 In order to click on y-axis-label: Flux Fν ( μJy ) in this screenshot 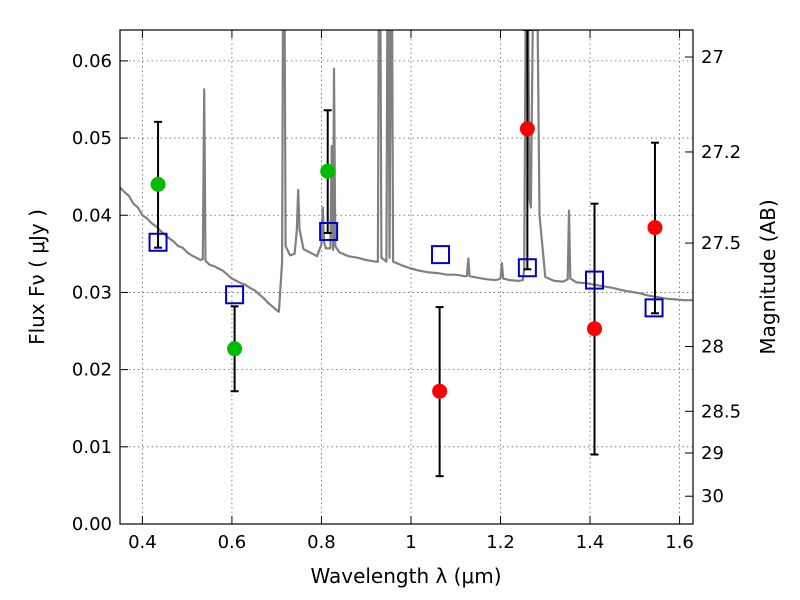, I will do `click(37, 277)`.